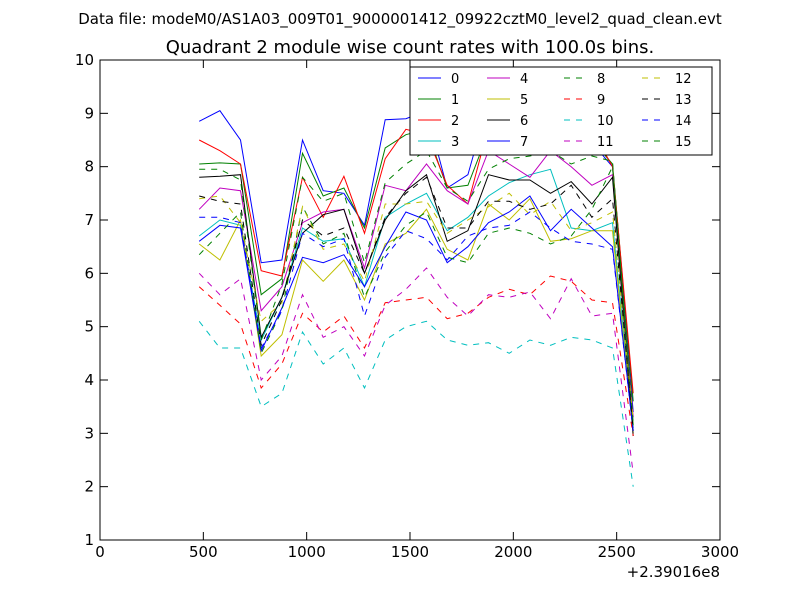  What do you see at coordinates (438, 100) in the screenshot?
I see `legend-entry-1: 1` at bounding box center [438, 100].